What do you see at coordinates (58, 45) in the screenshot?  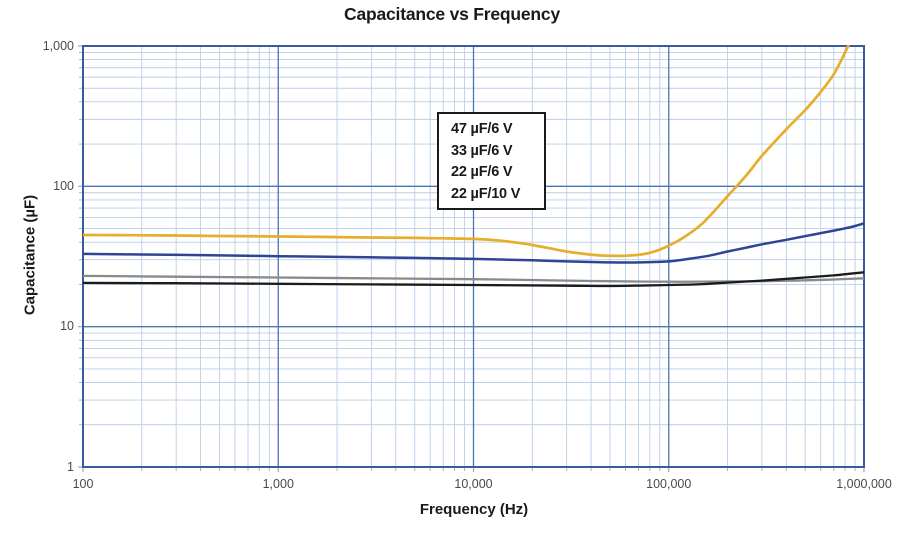 I see `y-tick-label: 1,000` at bounding box center [58, 45].